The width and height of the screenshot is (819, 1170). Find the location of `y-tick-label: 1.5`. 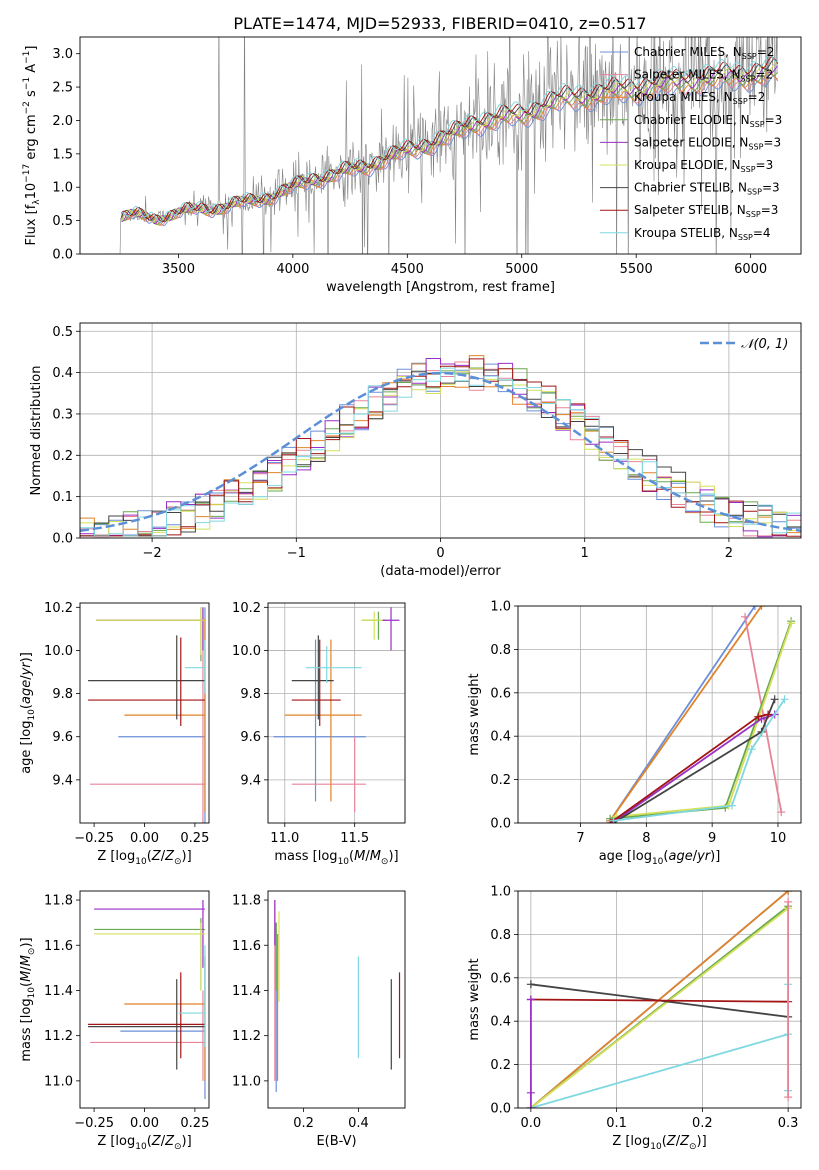

y-tick-label: 1.5 is located at coordinates (62, 154).